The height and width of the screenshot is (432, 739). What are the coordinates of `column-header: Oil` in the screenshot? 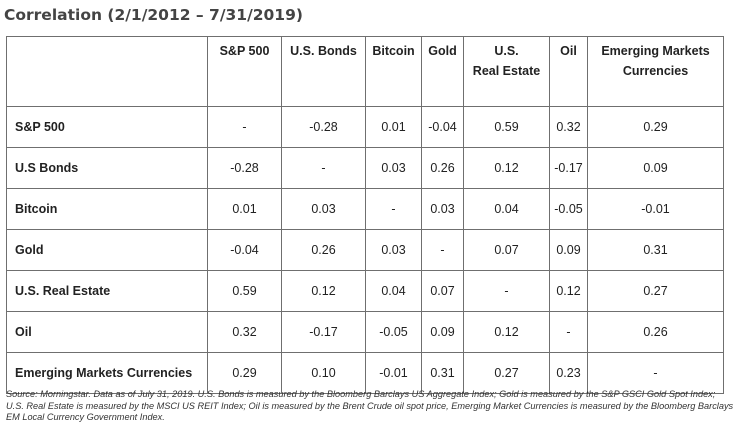 It's located at (568, 71).